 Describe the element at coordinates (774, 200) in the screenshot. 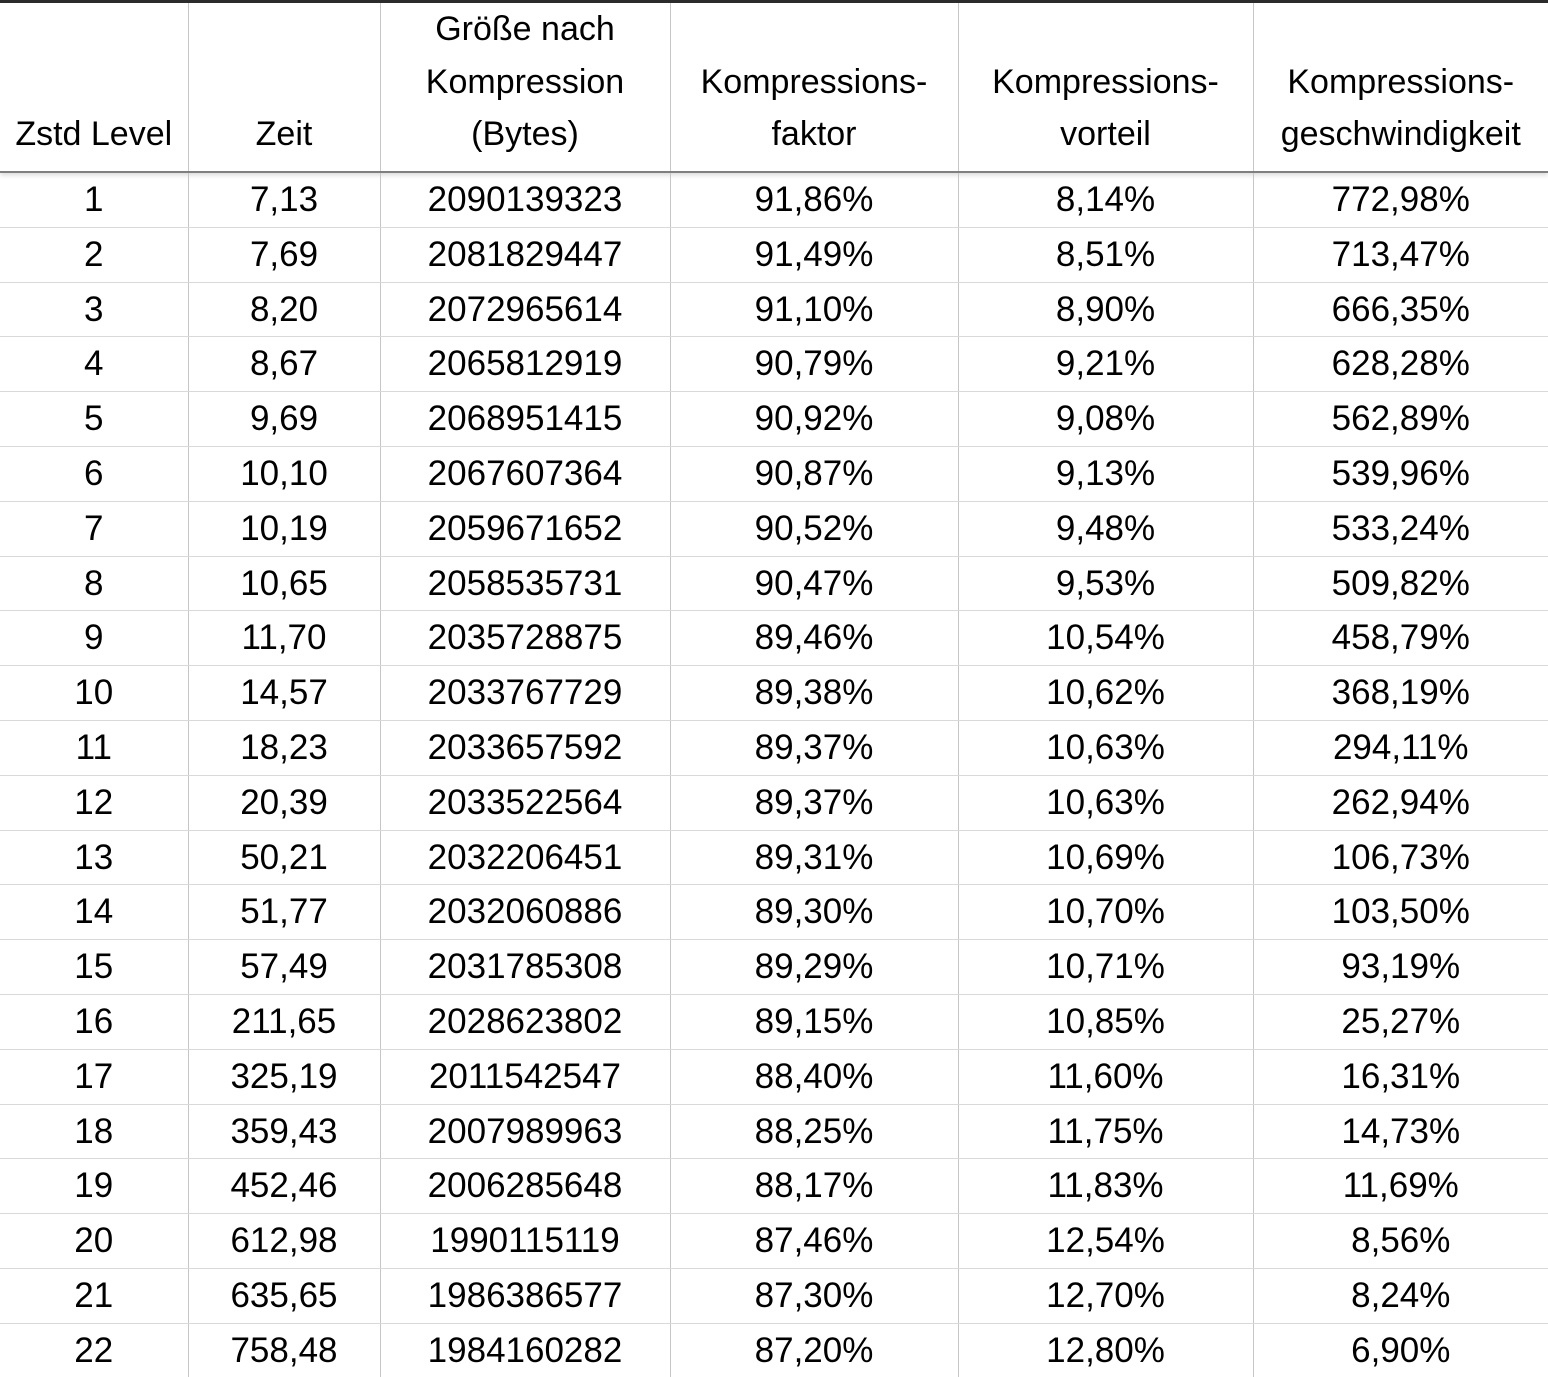

I see `table-row: 1 7,13 2090139323 91,86% 8,14% 772,98%` at that location.